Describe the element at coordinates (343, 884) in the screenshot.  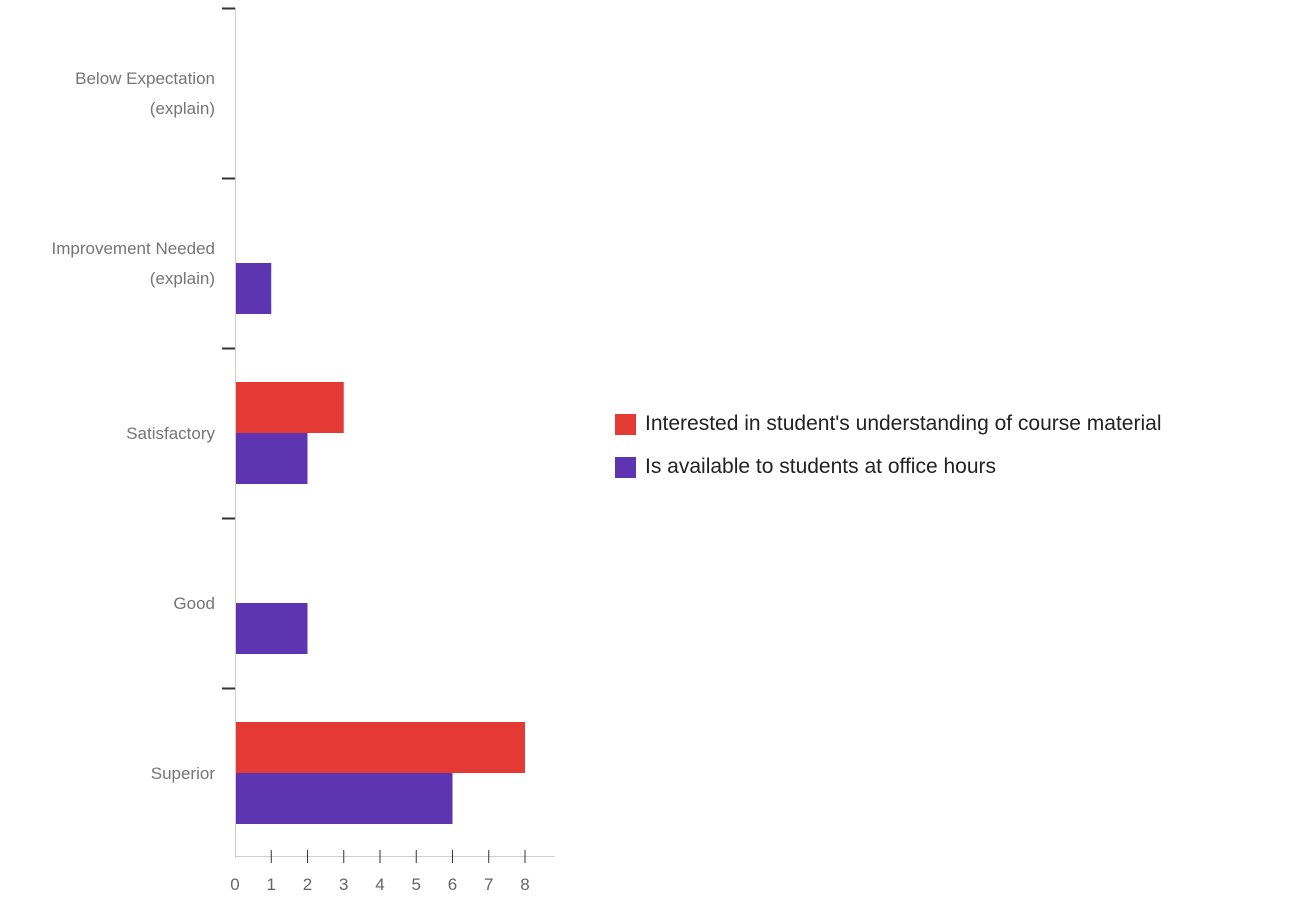
I see `x-tick-label: 3` at that location.